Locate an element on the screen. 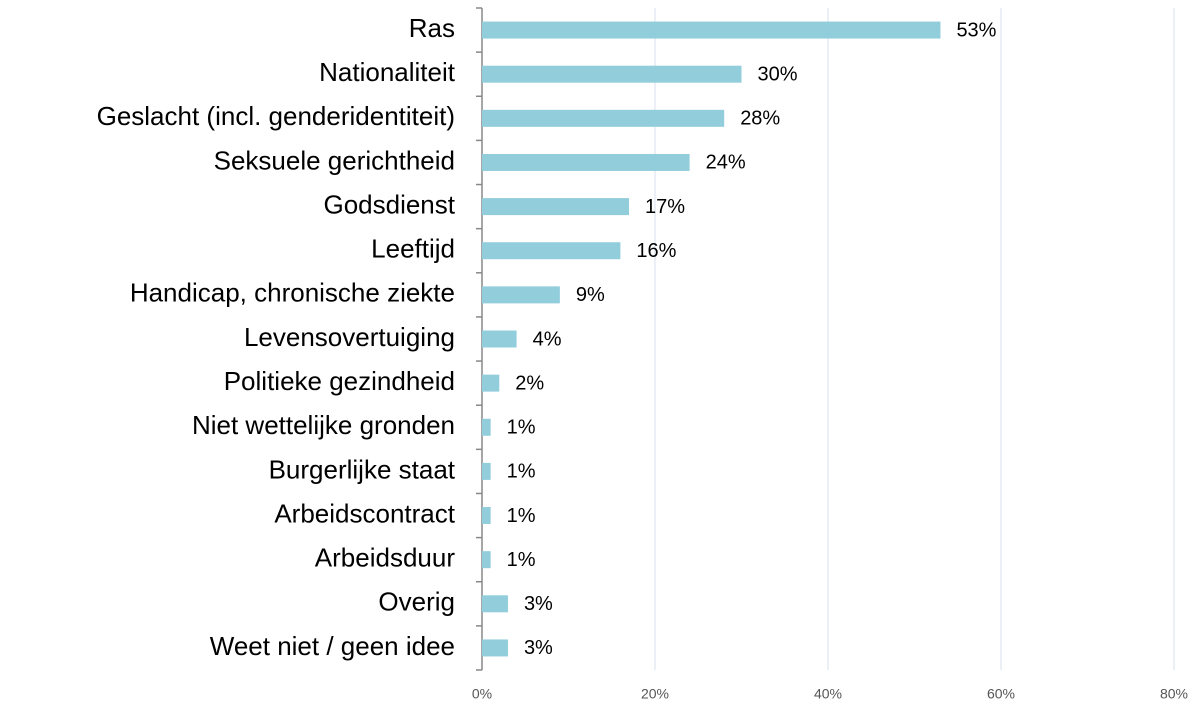 This screenshot has height=708, width=1197. category-label: Nationaliteit is located at coordinates (387, 72).